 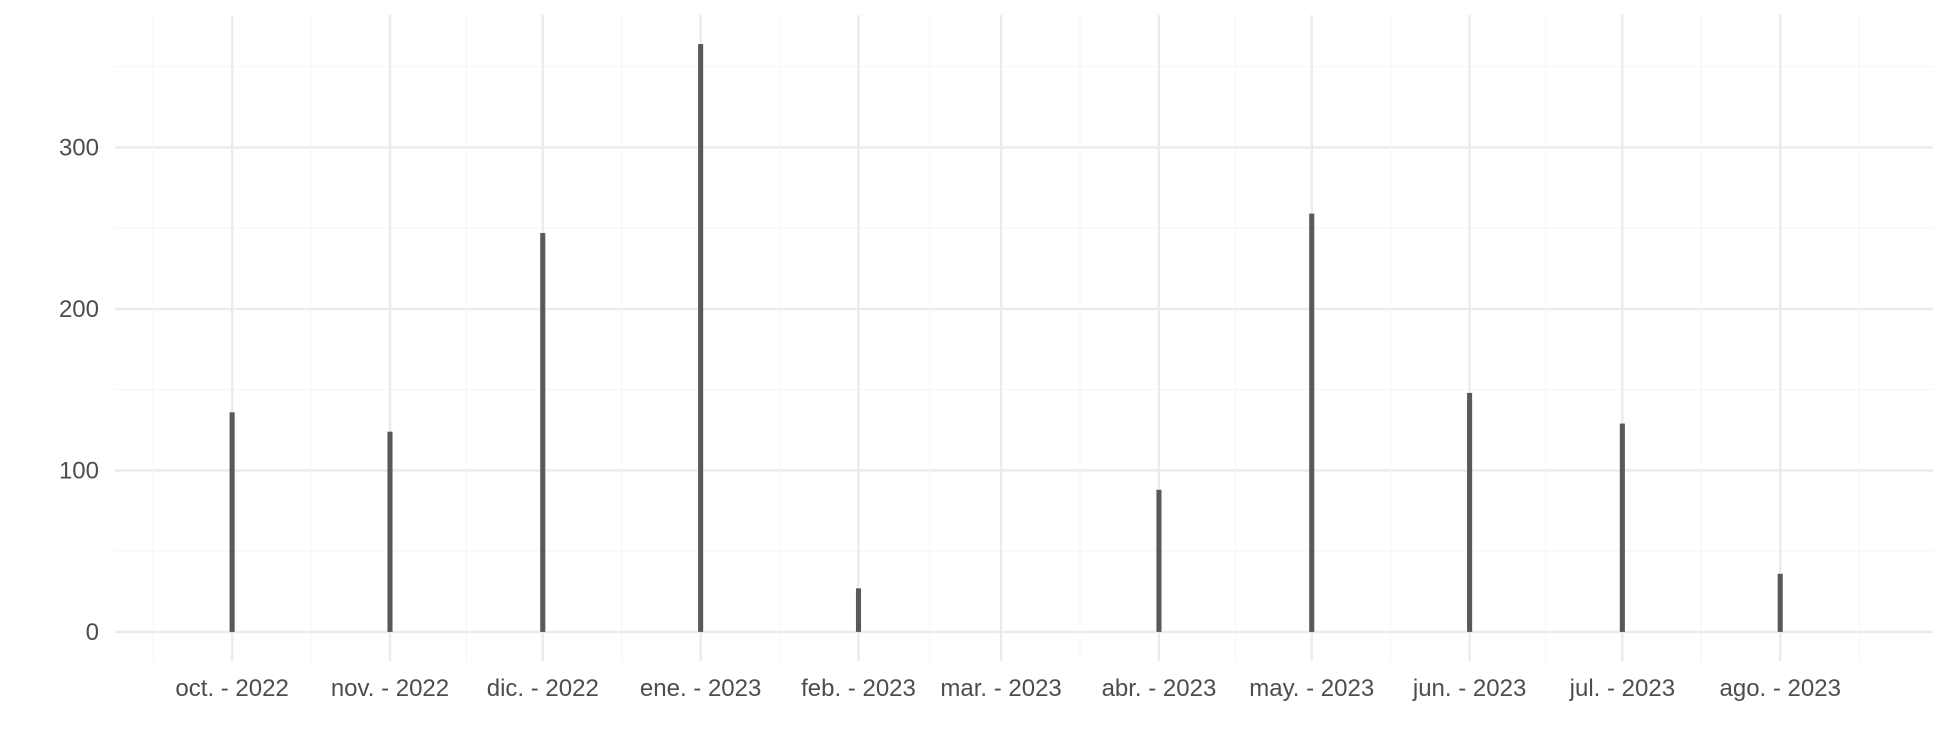 I want to click on x-tick-label: jun. - 2023, so click(x=1469, y=688).